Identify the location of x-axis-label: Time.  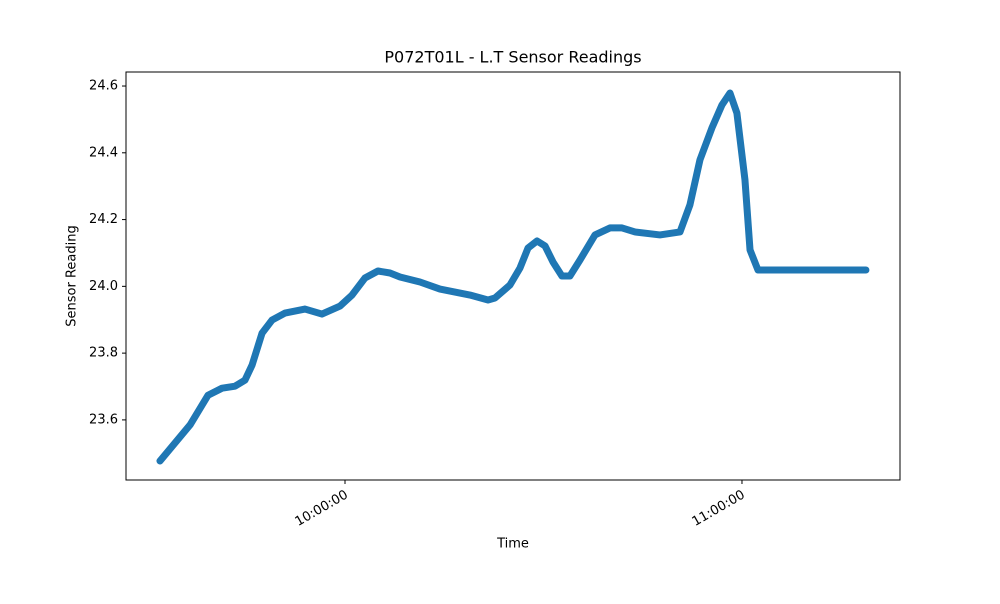
(512, 544).